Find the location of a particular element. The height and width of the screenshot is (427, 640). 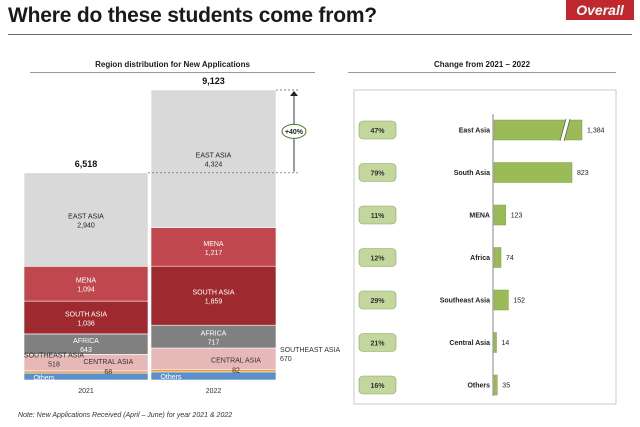

bar-total-2021: 6,518 is located at coordinates (86, 164).